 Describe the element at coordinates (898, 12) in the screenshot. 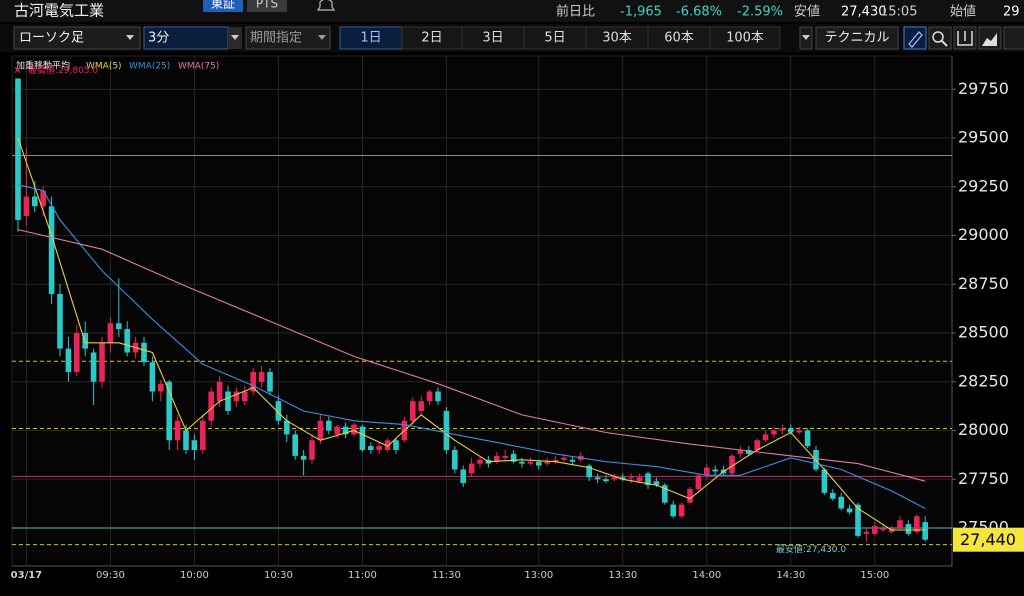

I see `quote-time: 15:05` at that location.